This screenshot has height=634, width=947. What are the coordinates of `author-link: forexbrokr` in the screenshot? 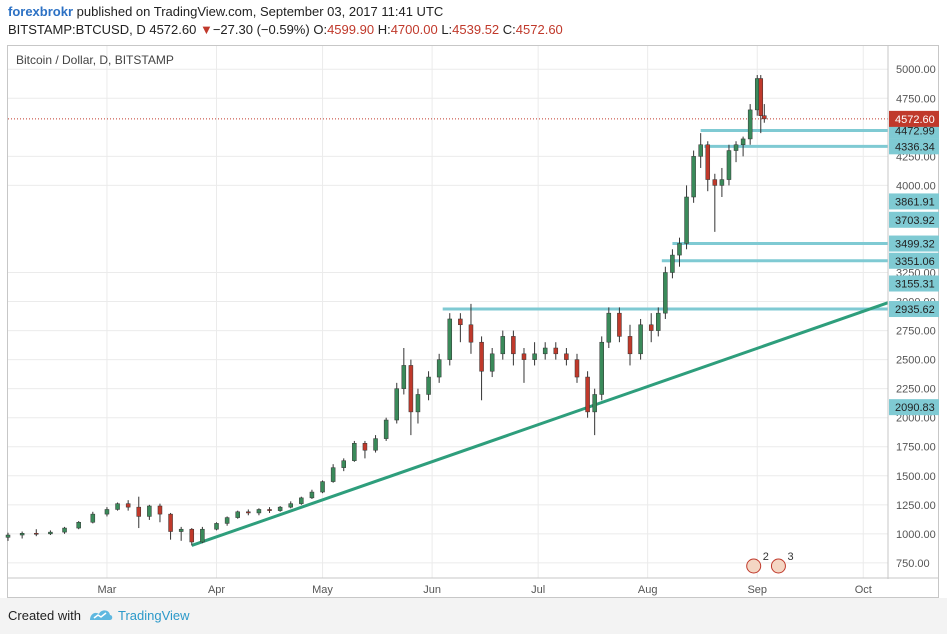 It's located at (41, 11).